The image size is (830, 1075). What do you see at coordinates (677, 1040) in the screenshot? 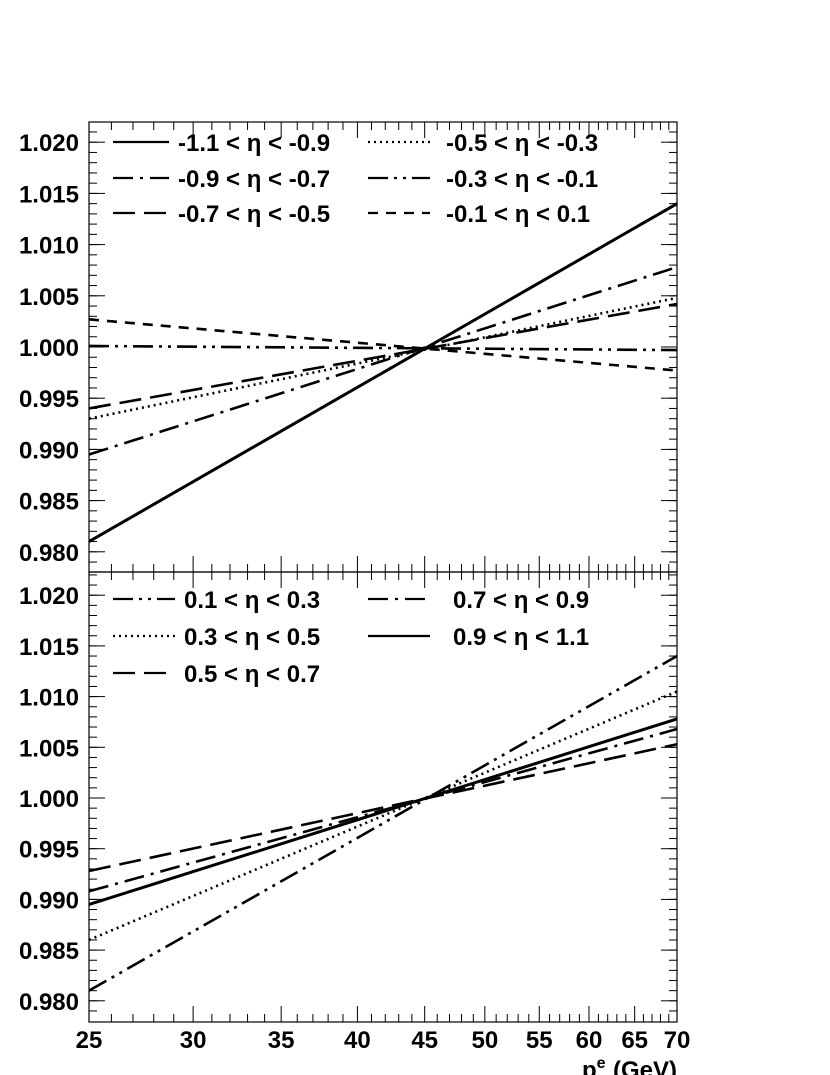
I see `x-tick-label: 70` at bounding box center [677, 1040].